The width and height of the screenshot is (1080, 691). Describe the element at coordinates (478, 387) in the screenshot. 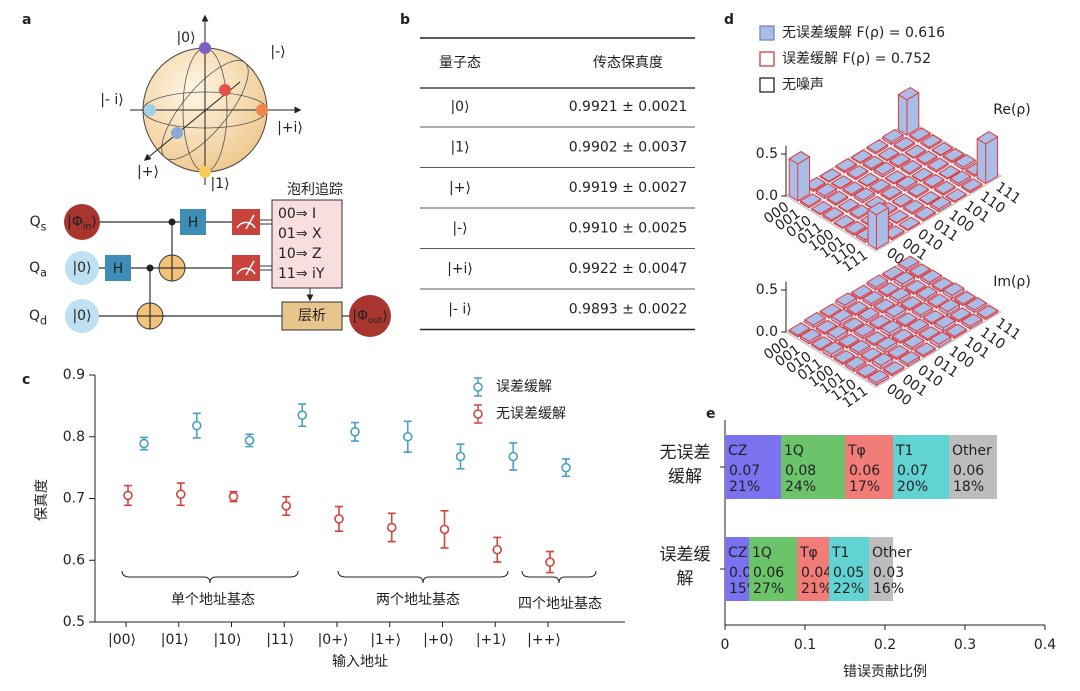

I see `legend-marker` at that location.